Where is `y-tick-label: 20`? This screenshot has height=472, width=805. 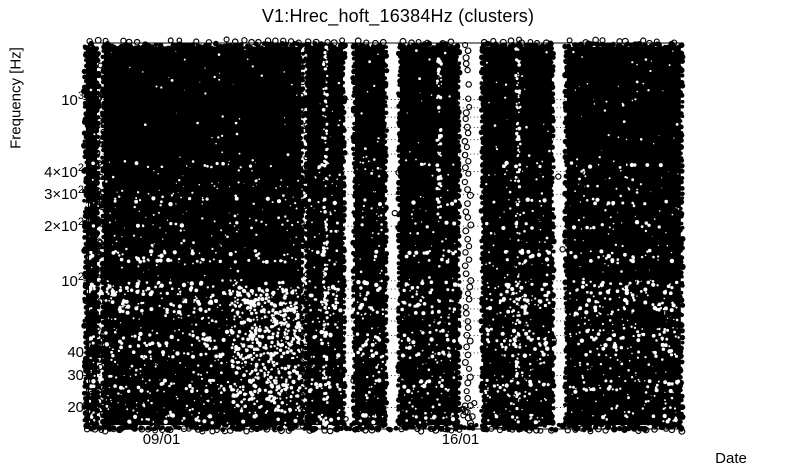
y-tick-label: 20 is located at coordinates (75, 407).